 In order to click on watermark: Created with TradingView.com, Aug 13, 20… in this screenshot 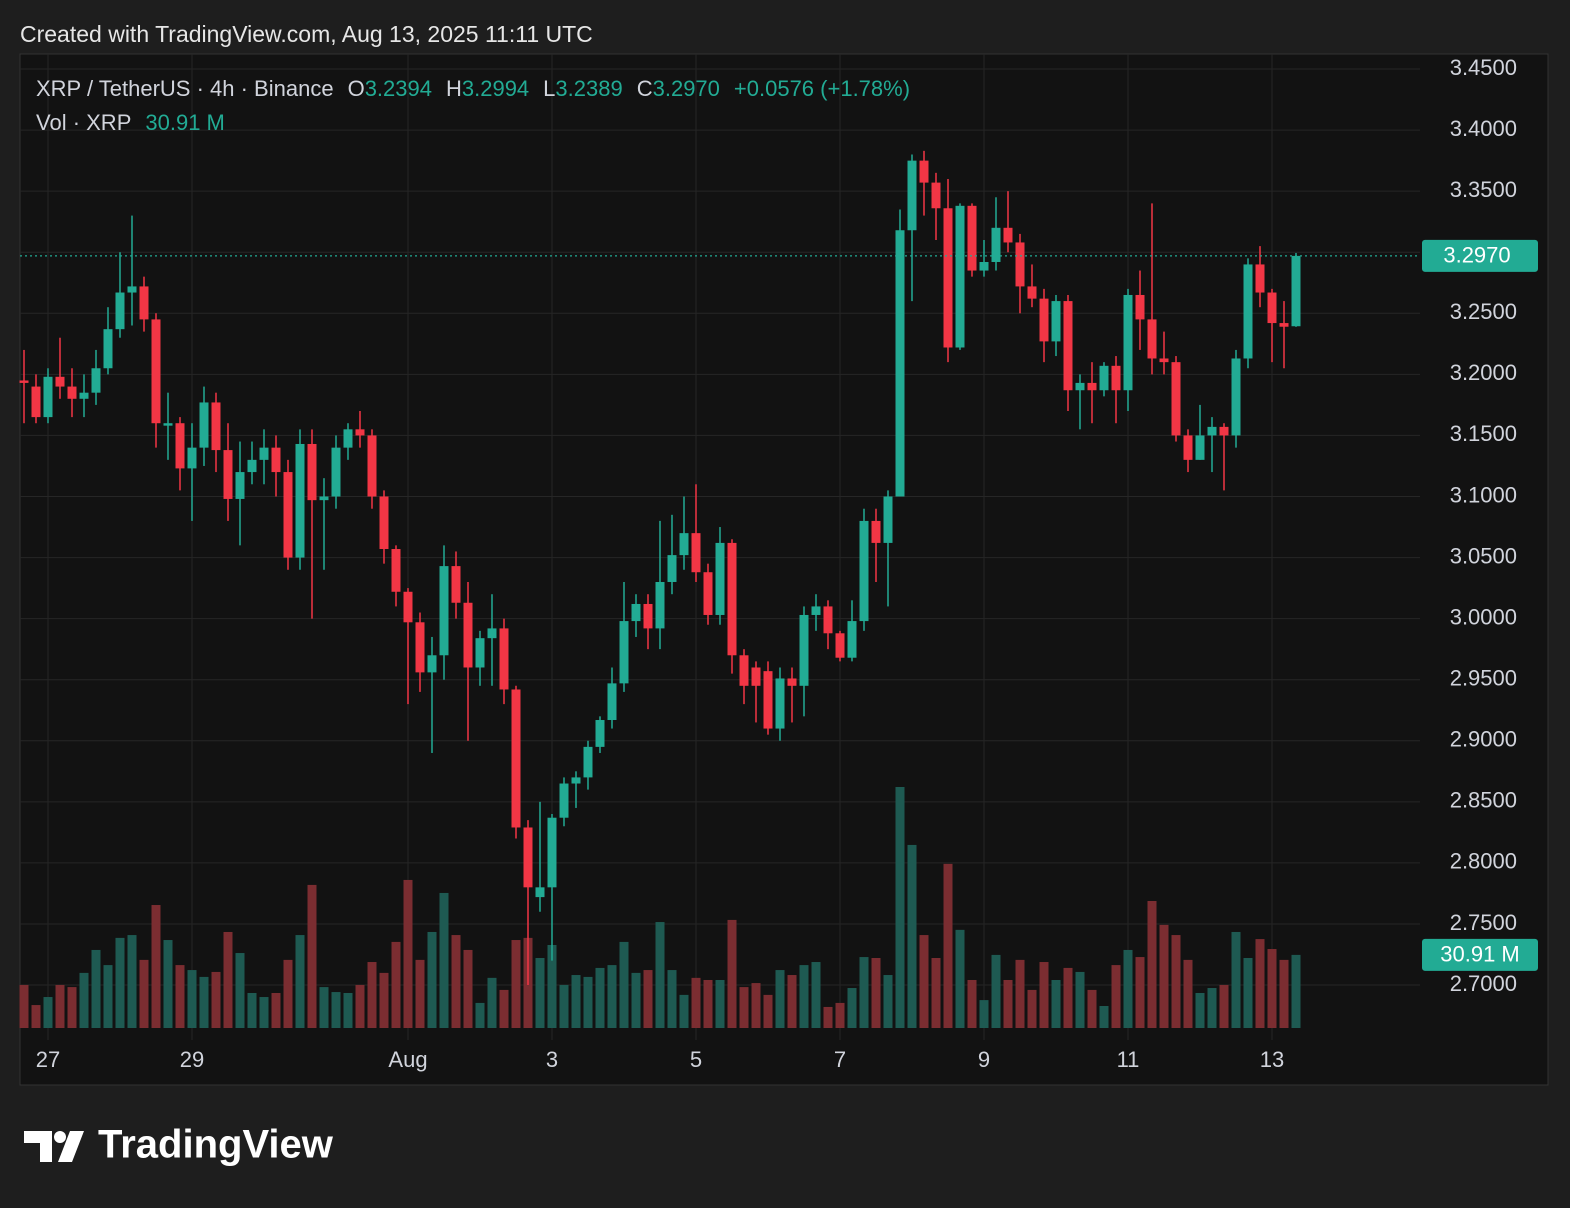, I will do `click(306, 34)`.